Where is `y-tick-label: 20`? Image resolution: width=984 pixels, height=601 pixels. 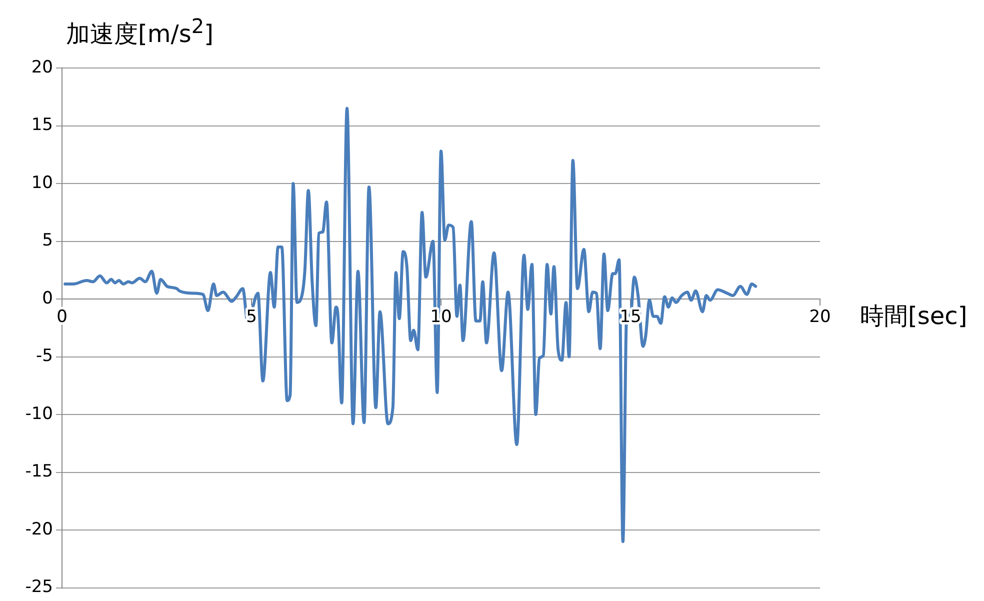 y-tick-label: 20 is located at coordinates (42, 67).